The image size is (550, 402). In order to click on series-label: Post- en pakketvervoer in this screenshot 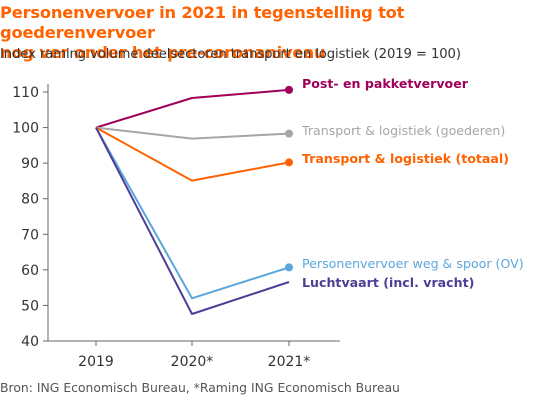, I will do `click(385, 83)`.